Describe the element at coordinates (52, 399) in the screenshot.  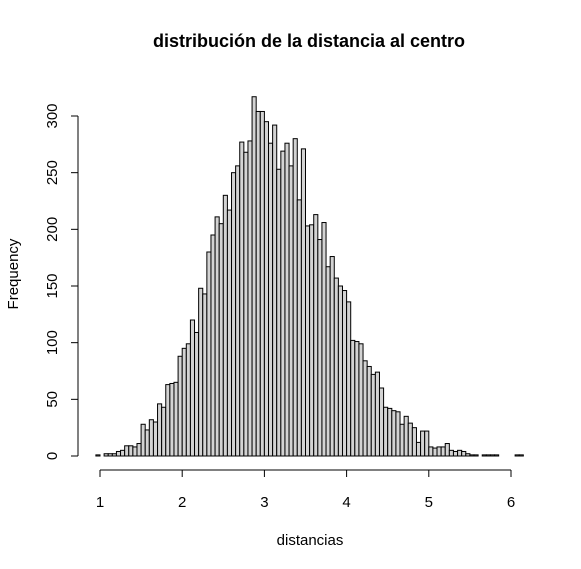
I see `y-tick-label: 50` at that location.